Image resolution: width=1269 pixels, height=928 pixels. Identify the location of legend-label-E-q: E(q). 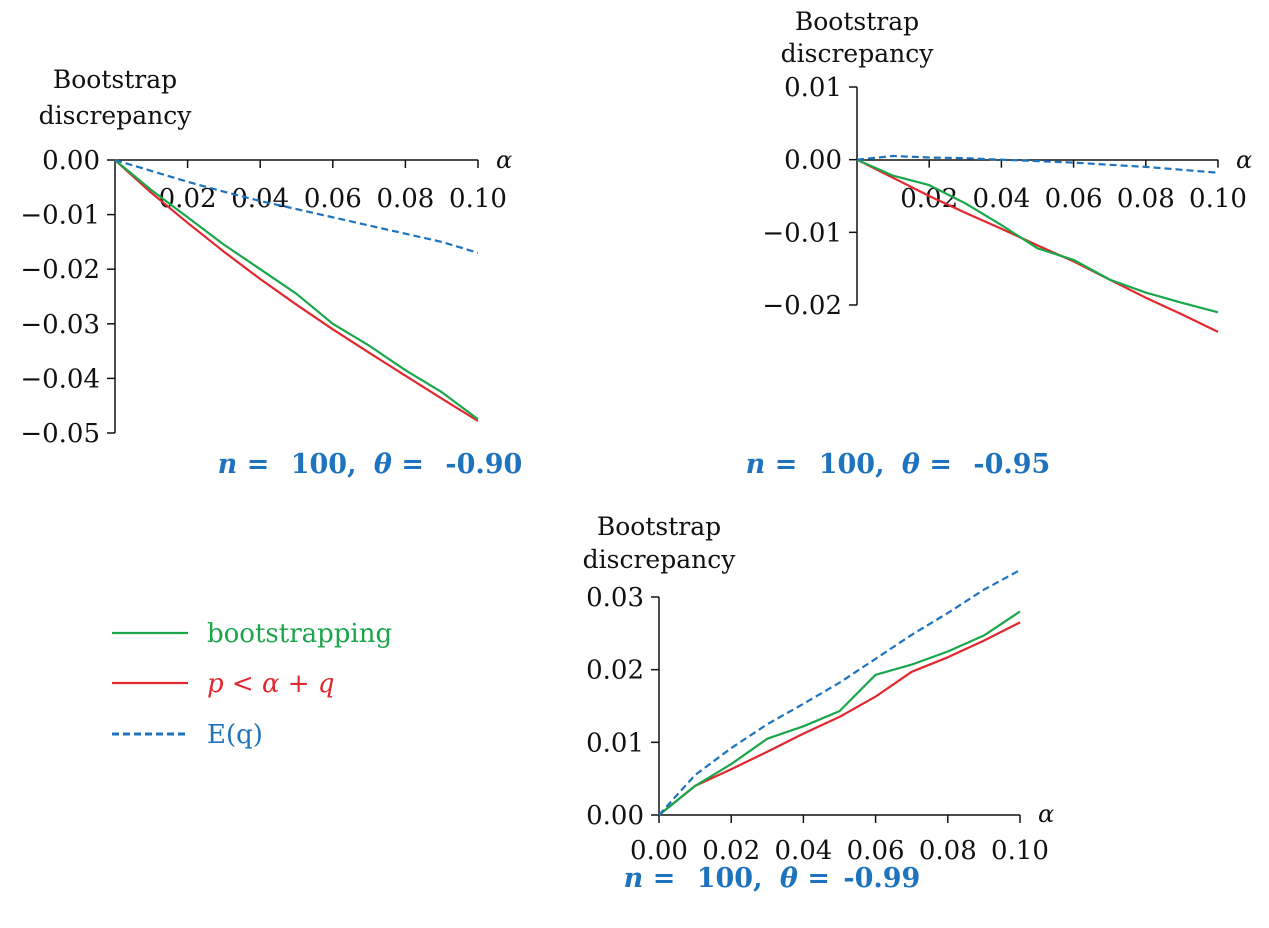
(235, 735).